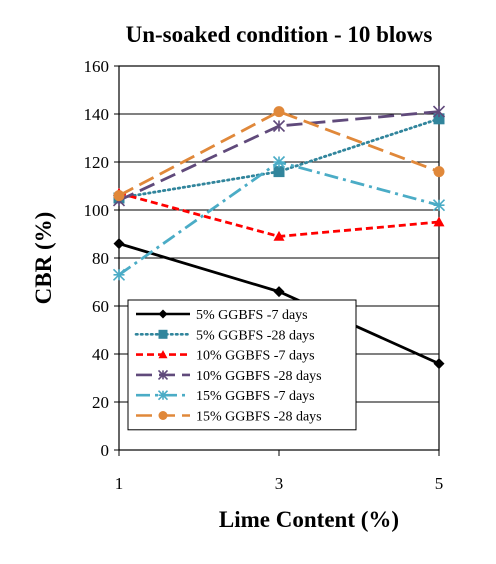  I want to click on legend-entry: 15% GGBFS -28 days, so click(229, 417).